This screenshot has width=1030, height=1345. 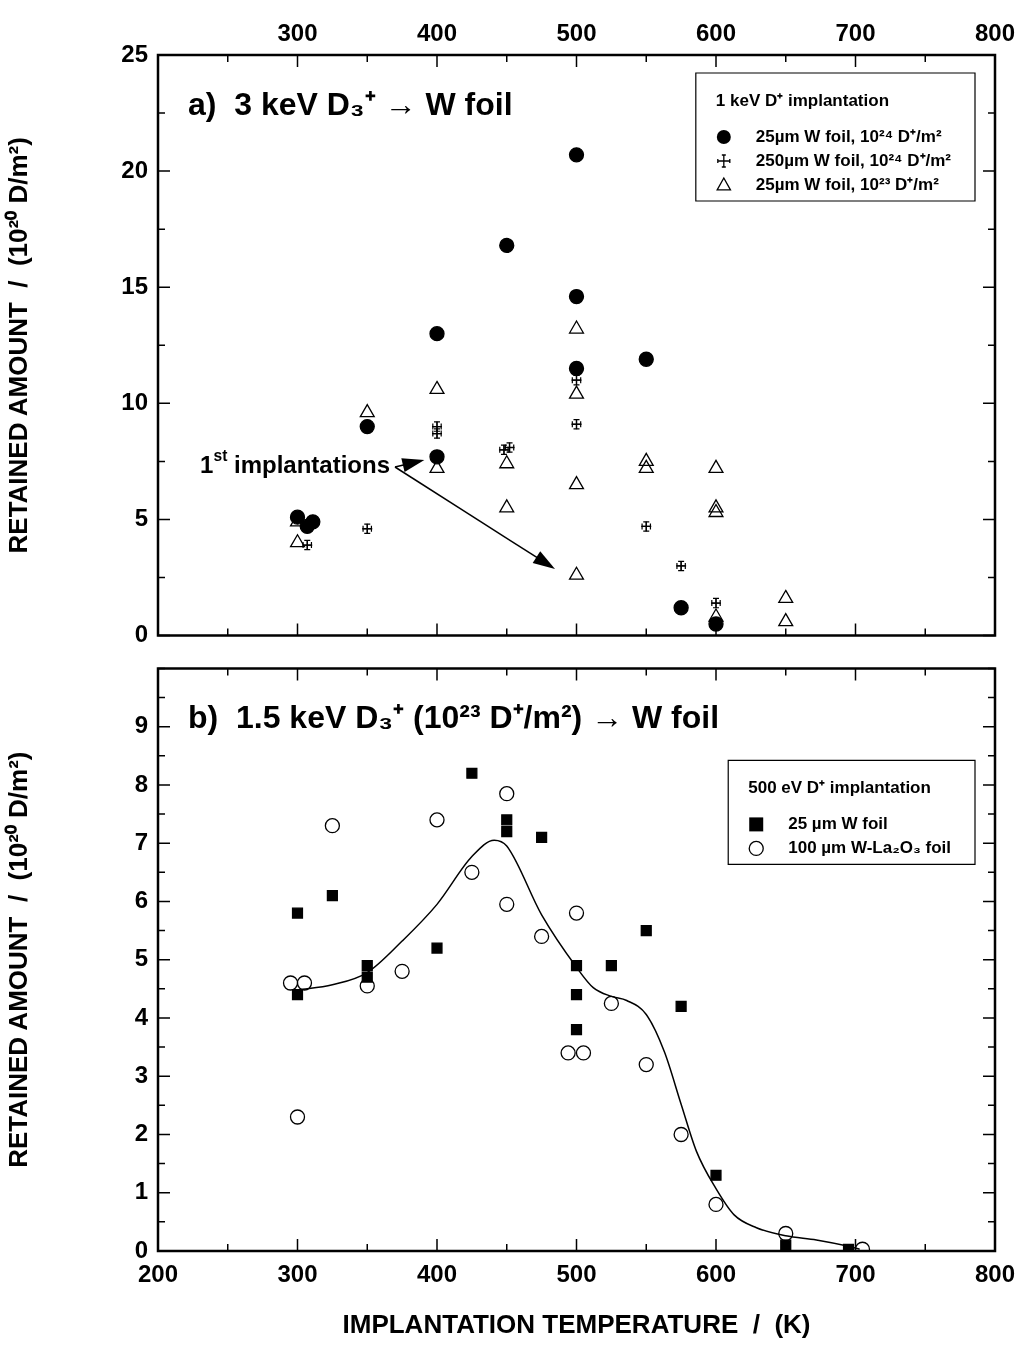 What do you see at coordinates (716, 33) in the screenshot?
I see `x2-tick-label: 600` at bounding box center [716, 33].